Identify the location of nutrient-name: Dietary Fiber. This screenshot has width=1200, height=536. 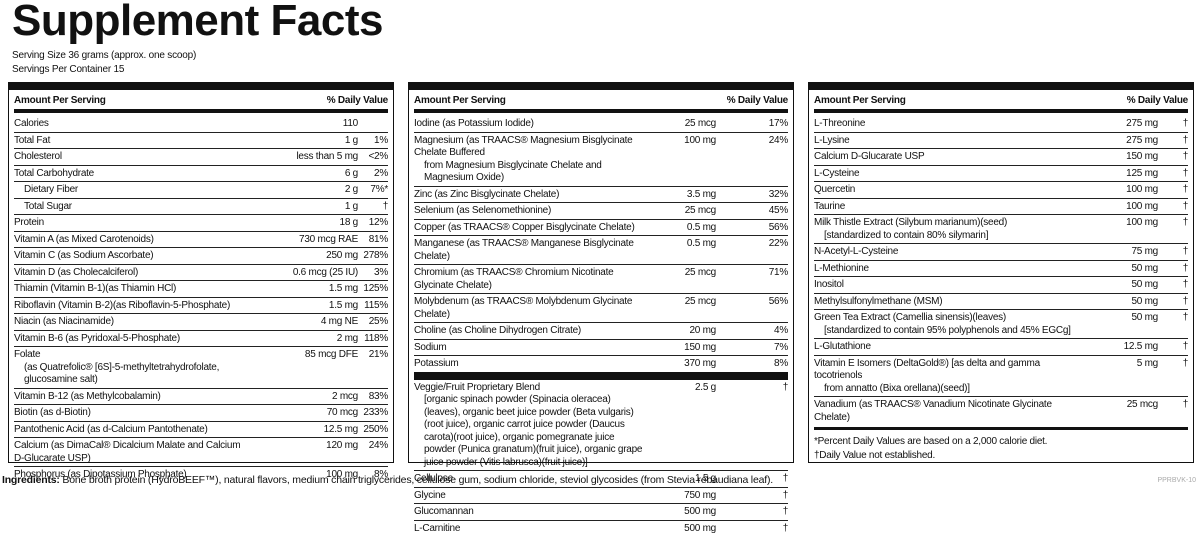
(131, 190).